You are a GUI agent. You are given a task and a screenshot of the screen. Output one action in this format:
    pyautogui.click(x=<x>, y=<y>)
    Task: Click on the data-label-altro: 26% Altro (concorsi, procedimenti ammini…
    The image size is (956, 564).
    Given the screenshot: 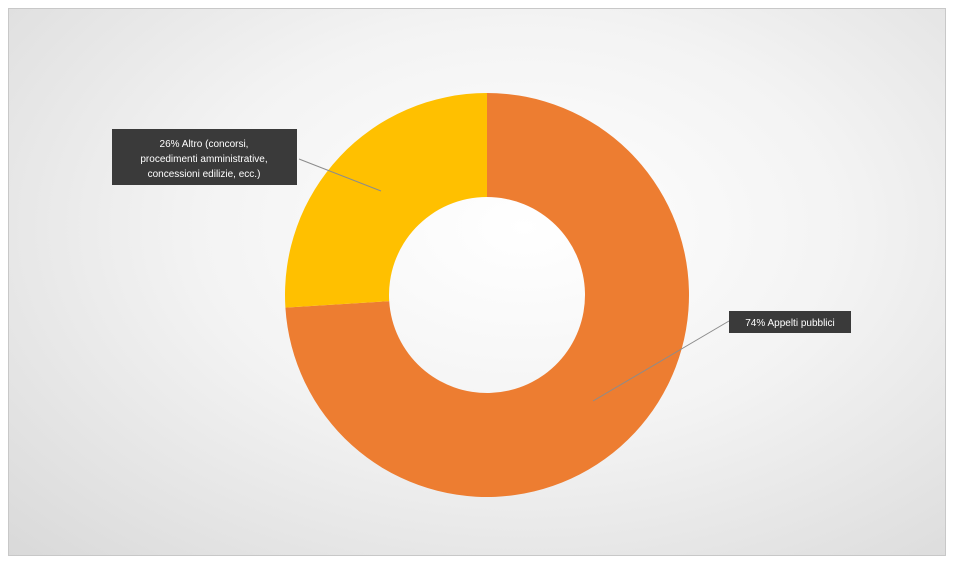 What is the action you would take?
    pyautogui.click(x=204, y=157)
    